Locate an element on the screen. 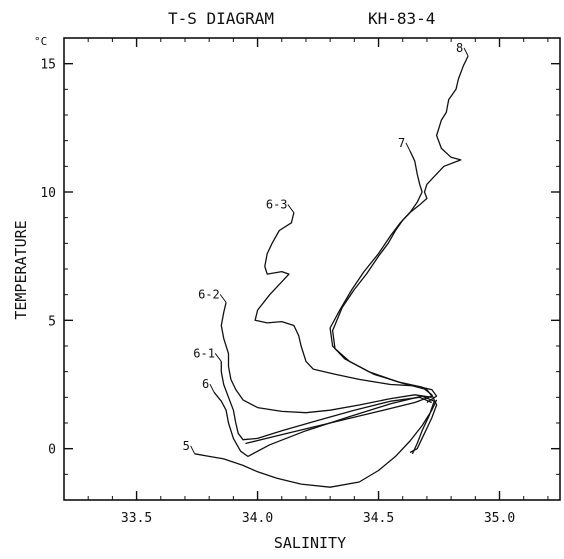 This screenshot has height=559, width=564. cruise-id: KH-83-4 is located at coordinates (401, 18).